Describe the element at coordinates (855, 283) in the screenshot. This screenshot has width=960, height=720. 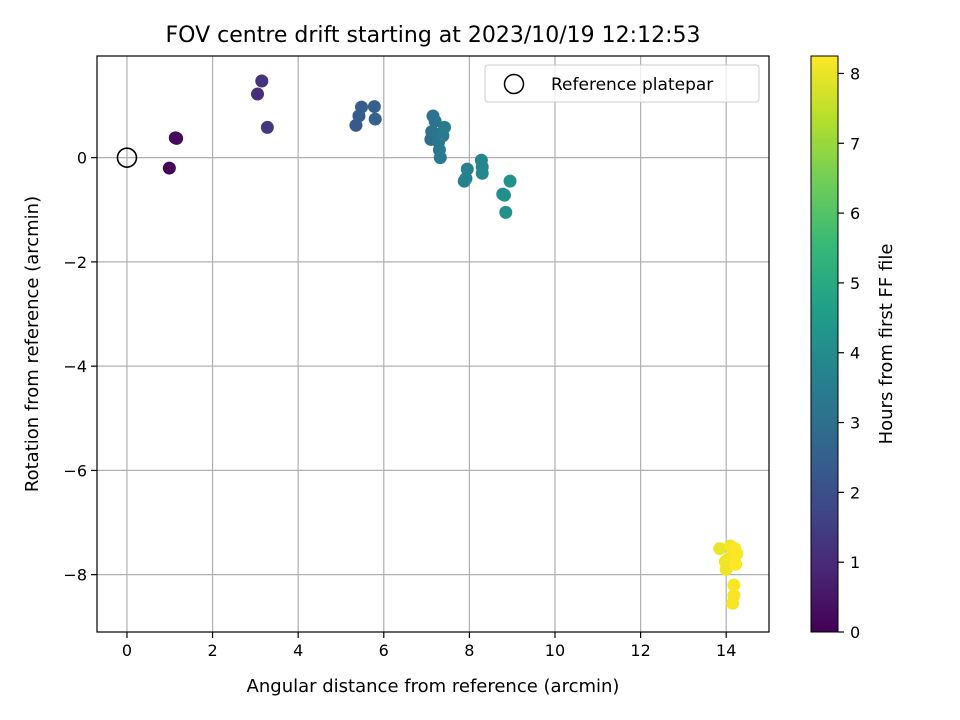
I see `colorbar-tick-label: 5` at that location.